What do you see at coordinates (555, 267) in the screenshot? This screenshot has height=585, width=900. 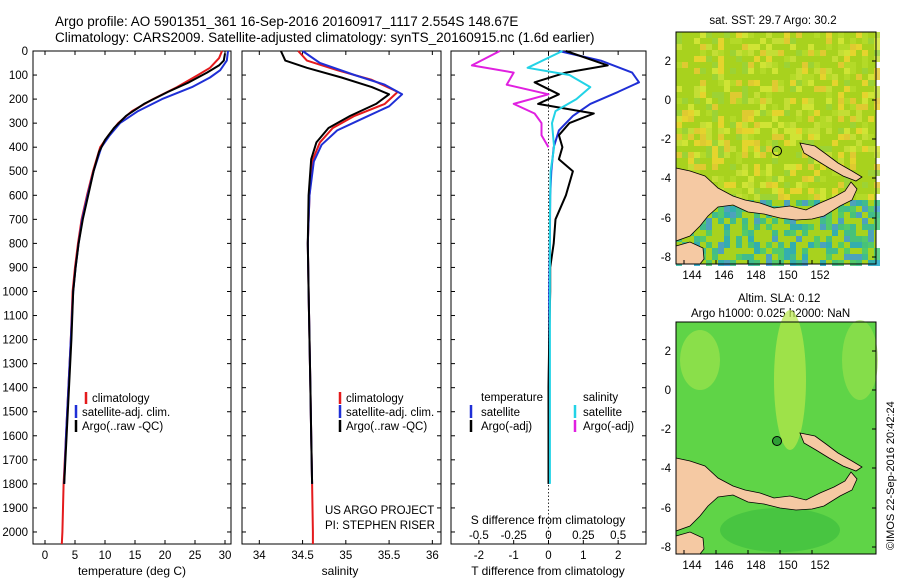 I see `difference-series` at bounding box center [555, 267].